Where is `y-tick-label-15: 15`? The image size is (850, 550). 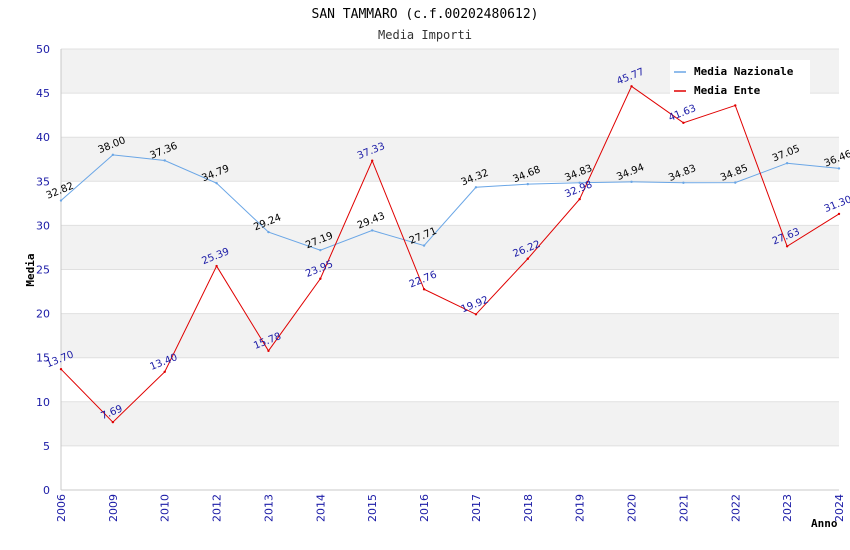 y-tick-label-15: 15 is located at coordinates (43, 358).